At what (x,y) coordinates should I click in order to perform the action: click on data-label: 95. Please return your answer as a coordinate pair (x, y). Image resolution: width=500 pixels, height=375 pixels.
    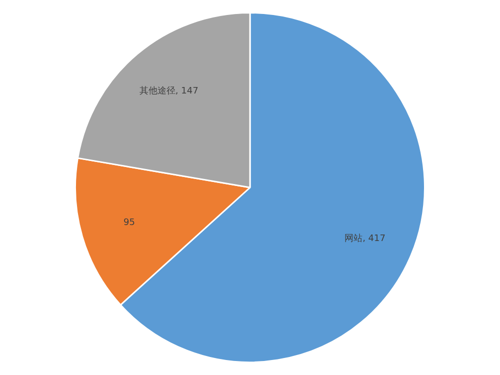
    Looking at the image, I should click on (129, 223).